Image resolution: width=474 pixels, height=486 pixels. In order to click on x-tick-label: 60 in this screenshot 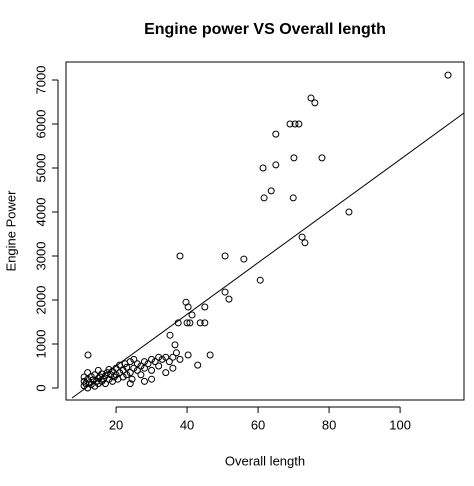, I will do `click(258, 424)`.